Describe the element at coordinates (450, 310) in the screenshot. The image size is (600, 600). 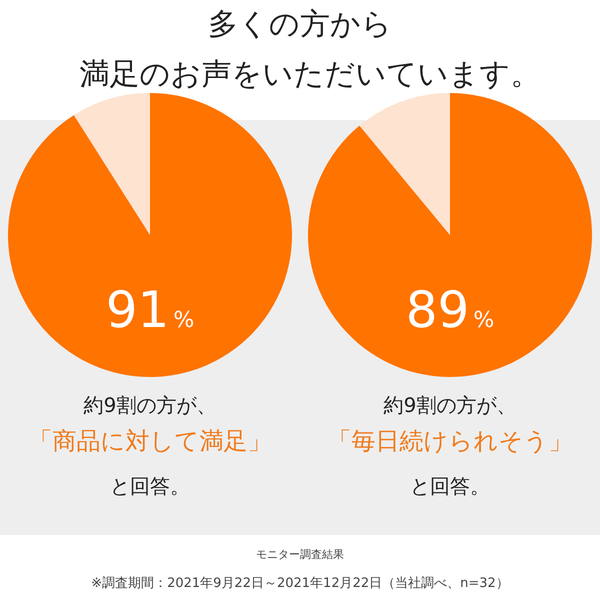
I see `data-label: 89%` at that location.